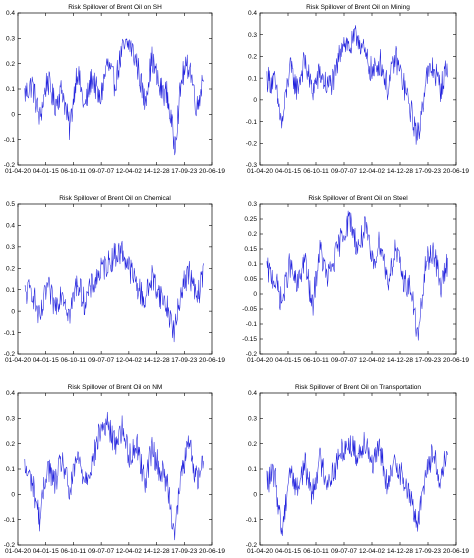 The image size is (474, 558). Describe the element at coordinates (252, 165) in the screenshot. I see `y-tick-label: -0.3` at that location.